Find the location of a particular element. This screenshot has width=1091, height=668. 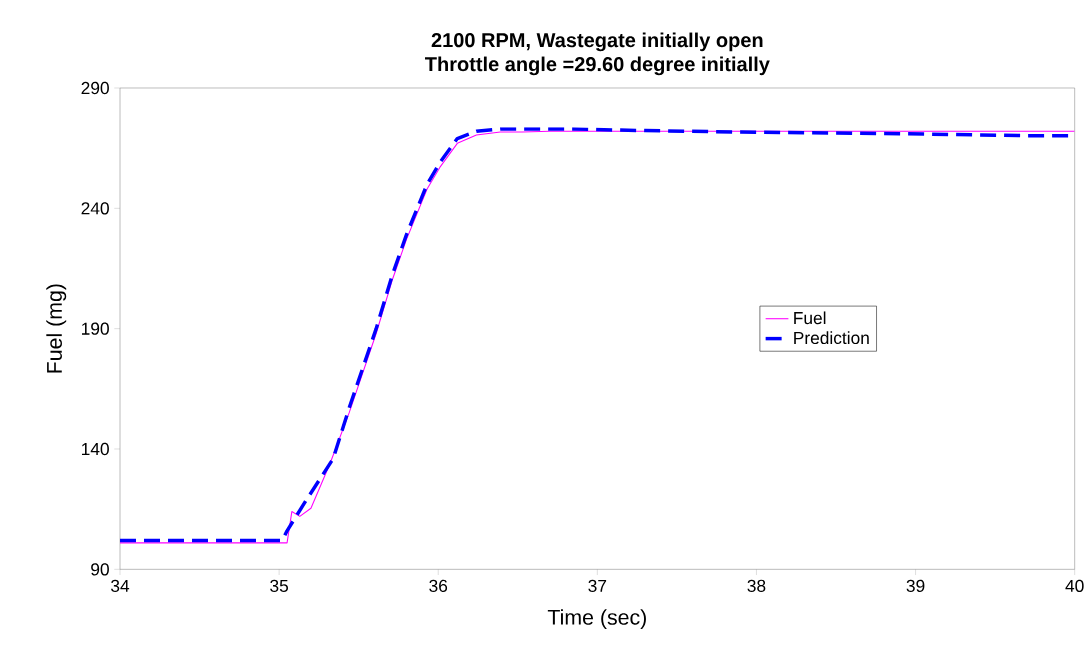

y-tick-label: 290 is located at coordinates (95, 88).